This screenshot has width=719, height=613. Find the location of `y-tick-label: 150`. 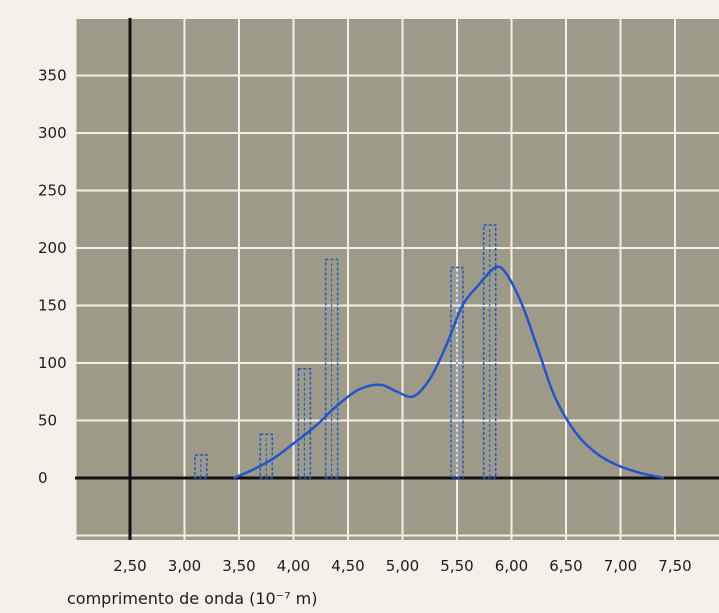

y-tick-label: 150 is located at coordinates (52, 306).